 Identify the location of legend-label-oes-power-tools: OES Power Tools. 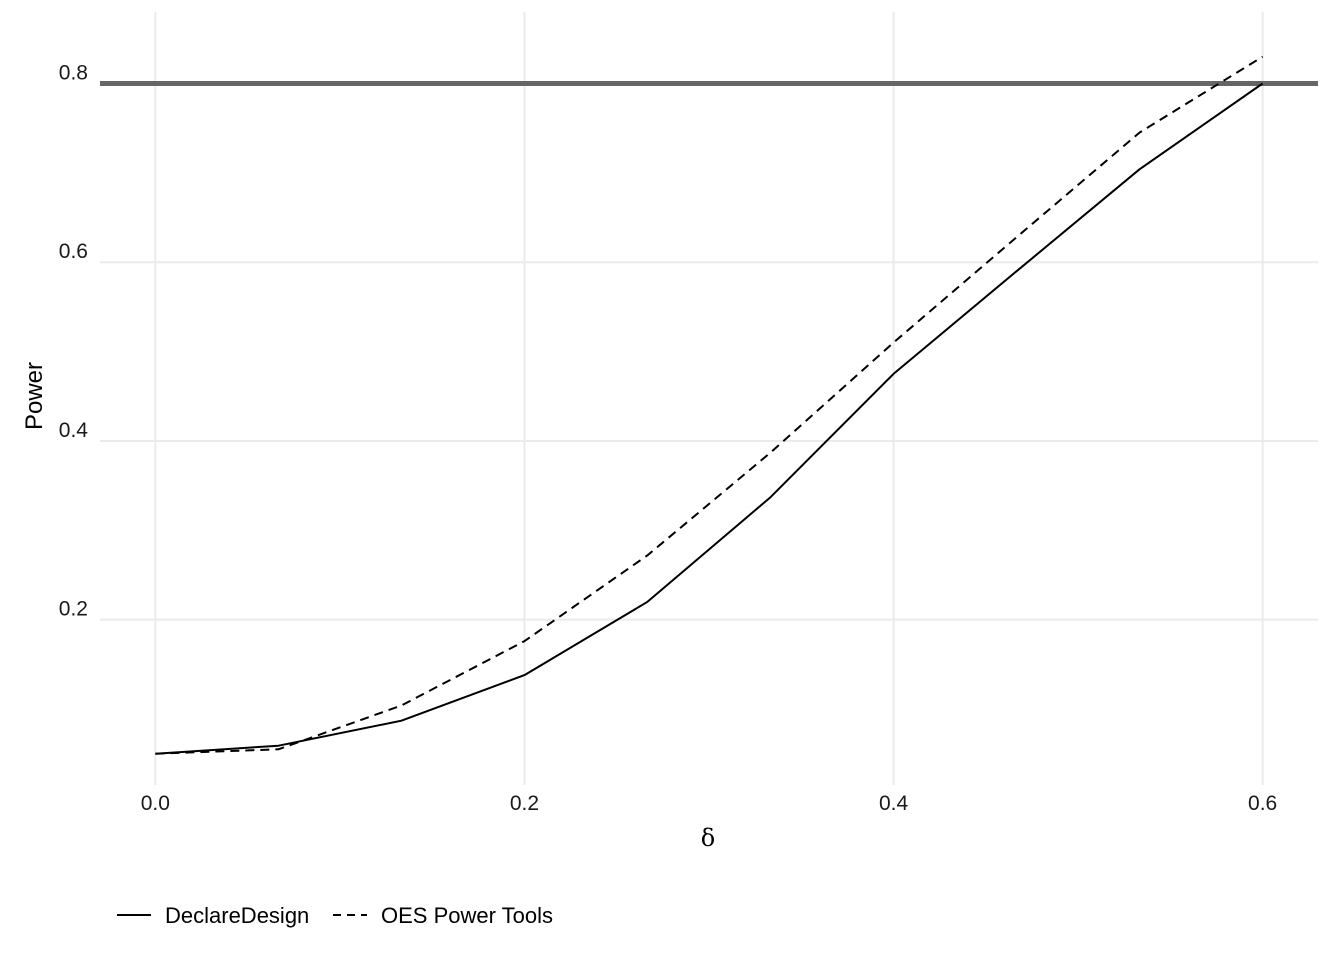
(467, 915).